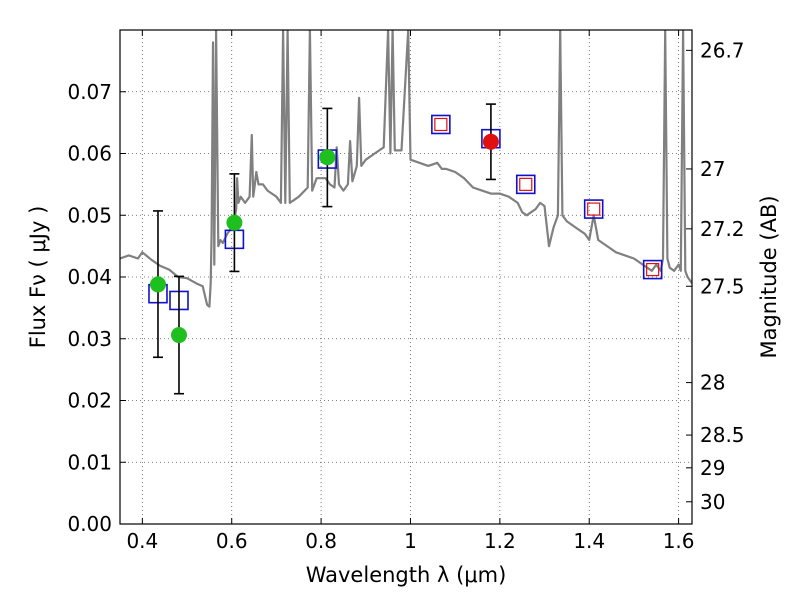 This screenshot has width=800, height=600. What do you see at coordinates (89, 277) in the screenshot?
I see `y-tick-label: 0.04` at bounding box center [89, 277].